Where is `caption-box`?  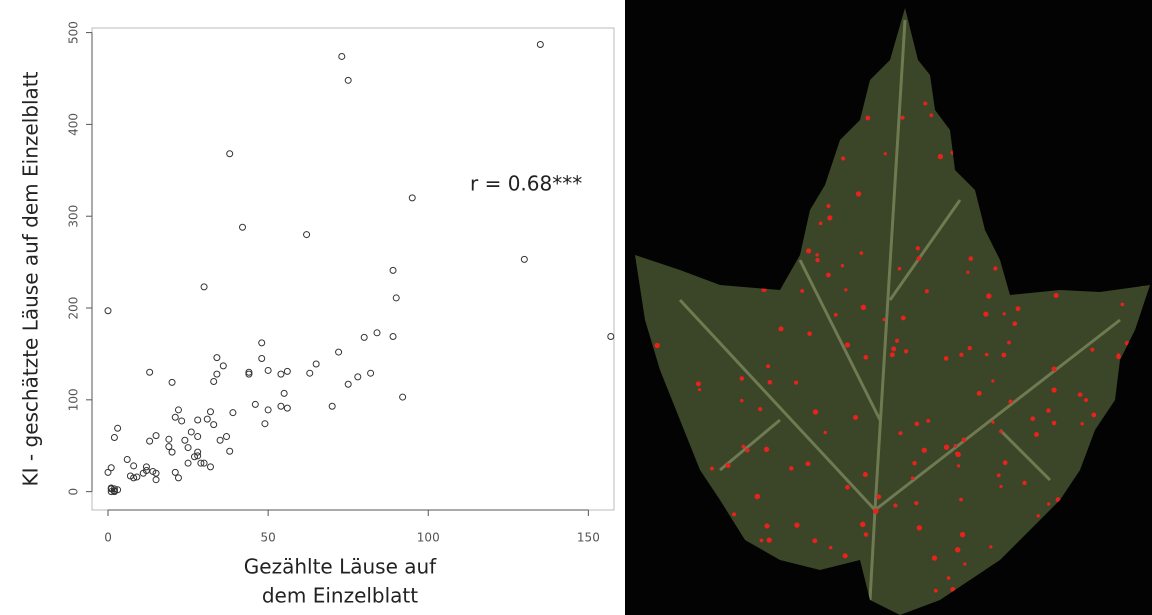
caption-box is located at coordinates (331, 610).